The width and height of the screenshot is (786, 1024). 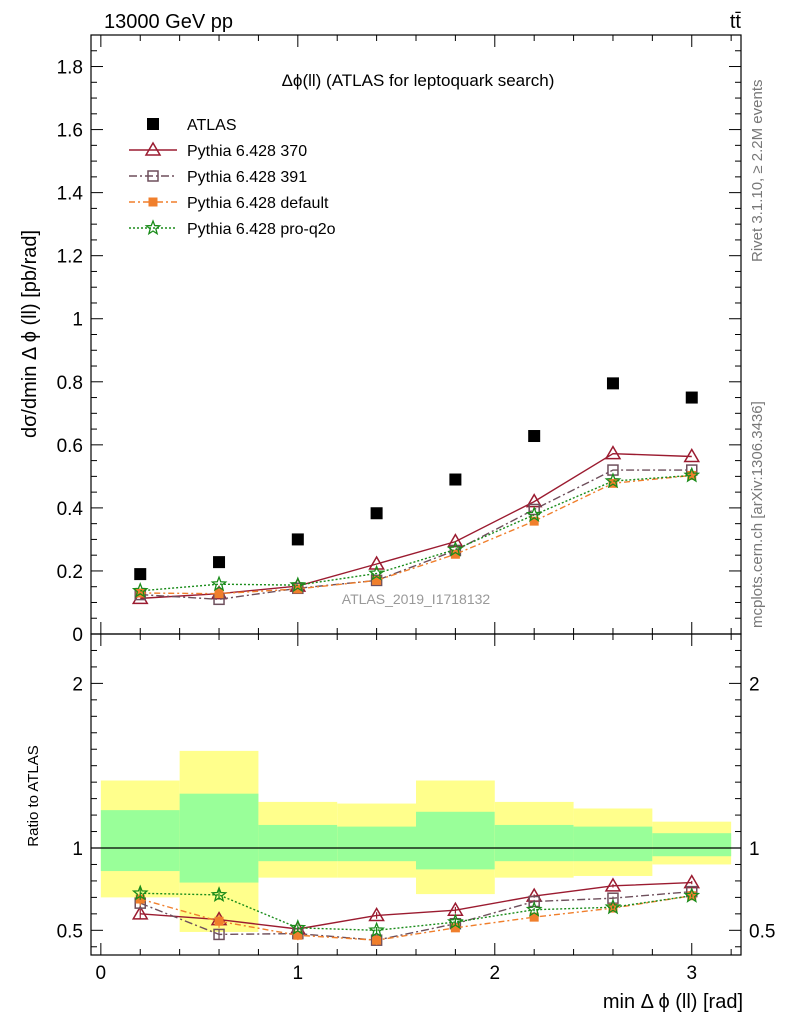 I want to click on legend-label: Pythia 6.428 default, so click(x=258, y=203).